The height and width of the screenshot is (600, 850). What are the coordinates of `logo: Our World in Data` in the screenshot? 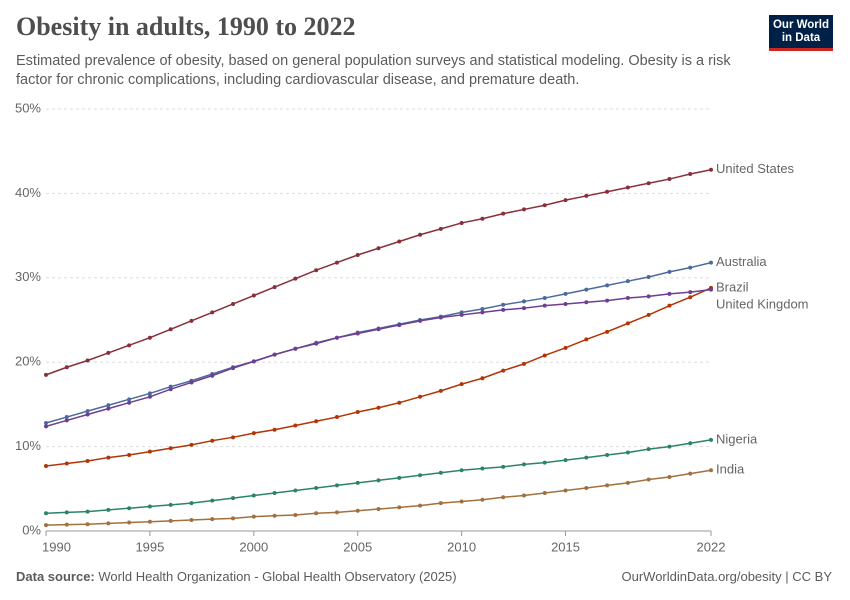 It's located at (801, 33).